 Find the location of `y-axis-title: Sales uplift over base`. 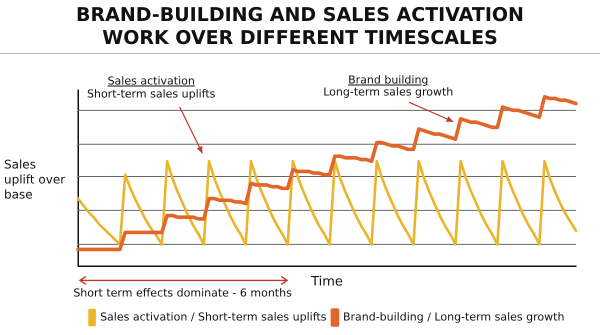

y-axis-title: Sales uplift over base is located at coordinates (35, 179).